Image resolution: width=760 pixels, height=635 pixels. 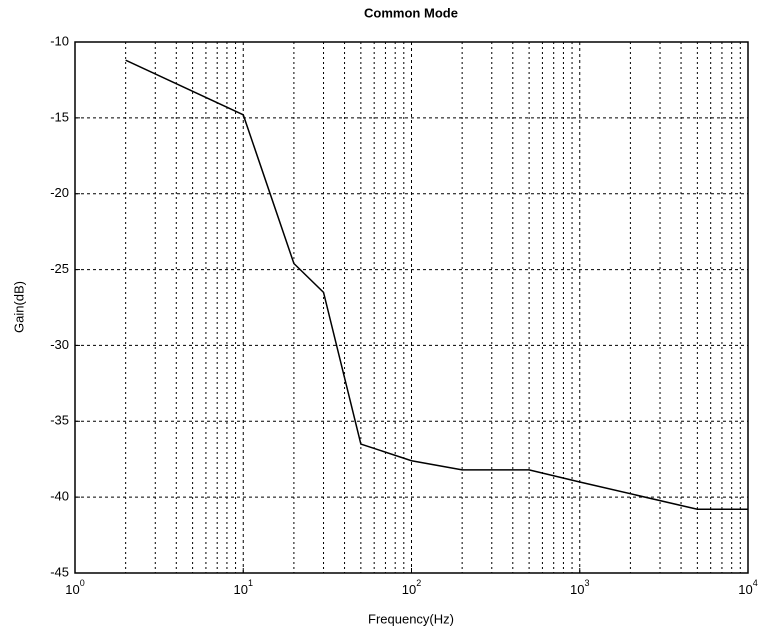 What do you see at coordinates (59, 344) in the screenshot?
I see `y-tick-label: -30` at bounding box center [59, 344].